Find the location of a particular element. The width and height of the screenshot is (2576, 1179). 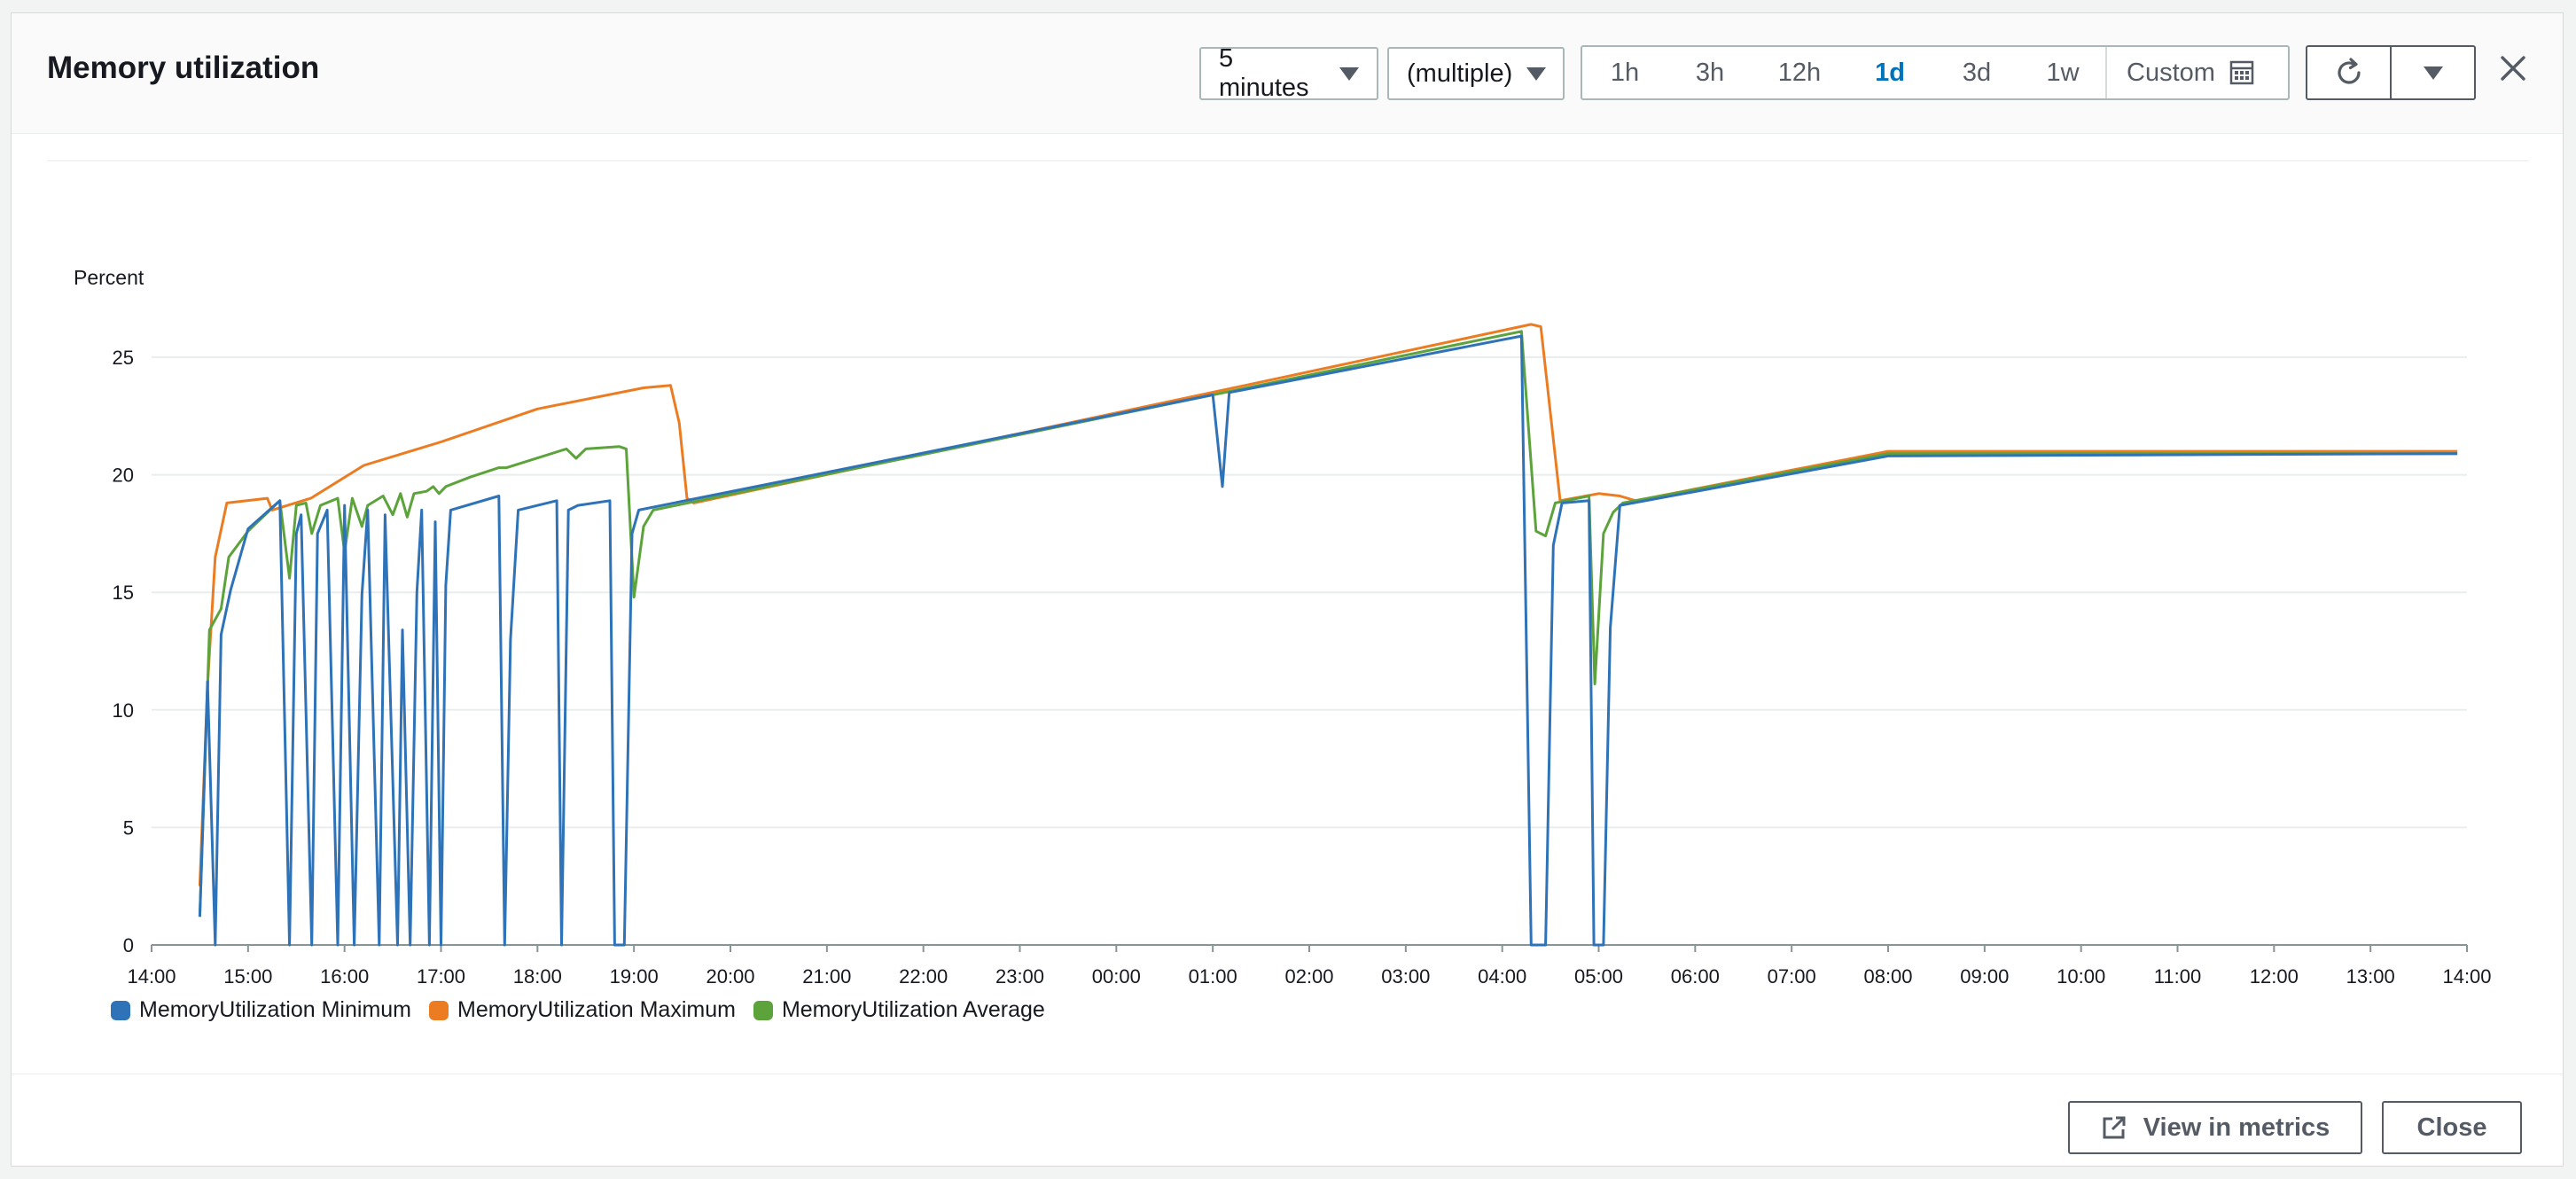

y-tick-label: 15 is located at coordinates (123, 593).